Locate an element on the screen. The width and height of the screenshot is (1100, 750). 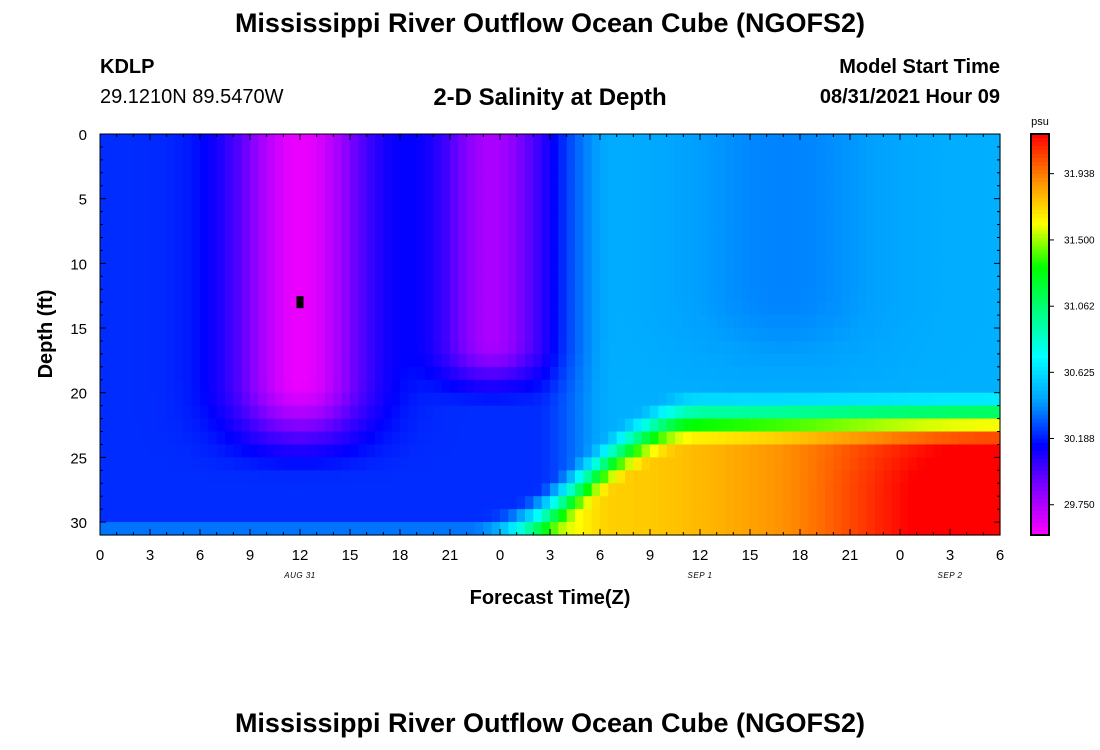
y-tick-label: 15 is located at coordinates (78, 329).